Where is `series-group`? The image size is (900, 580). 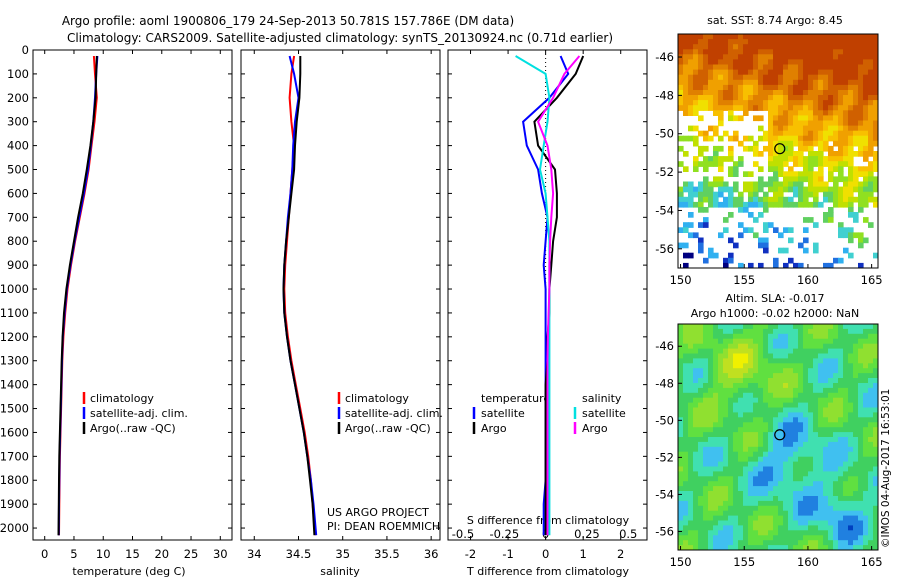 series-group is located at coordinates (550, 295).